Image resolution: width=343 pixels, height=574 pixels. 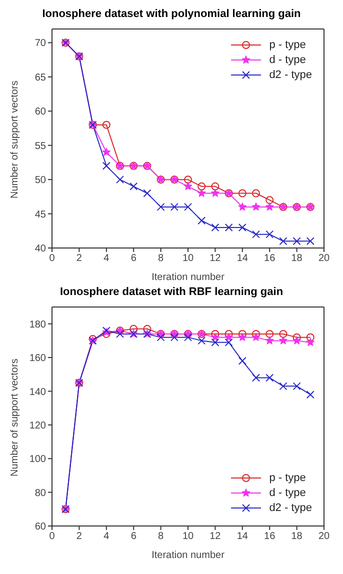 What do you see at coordinates (40, 214) in the screenshot?
I see `y-tick-label: 45` at bounding box center [40, 214].